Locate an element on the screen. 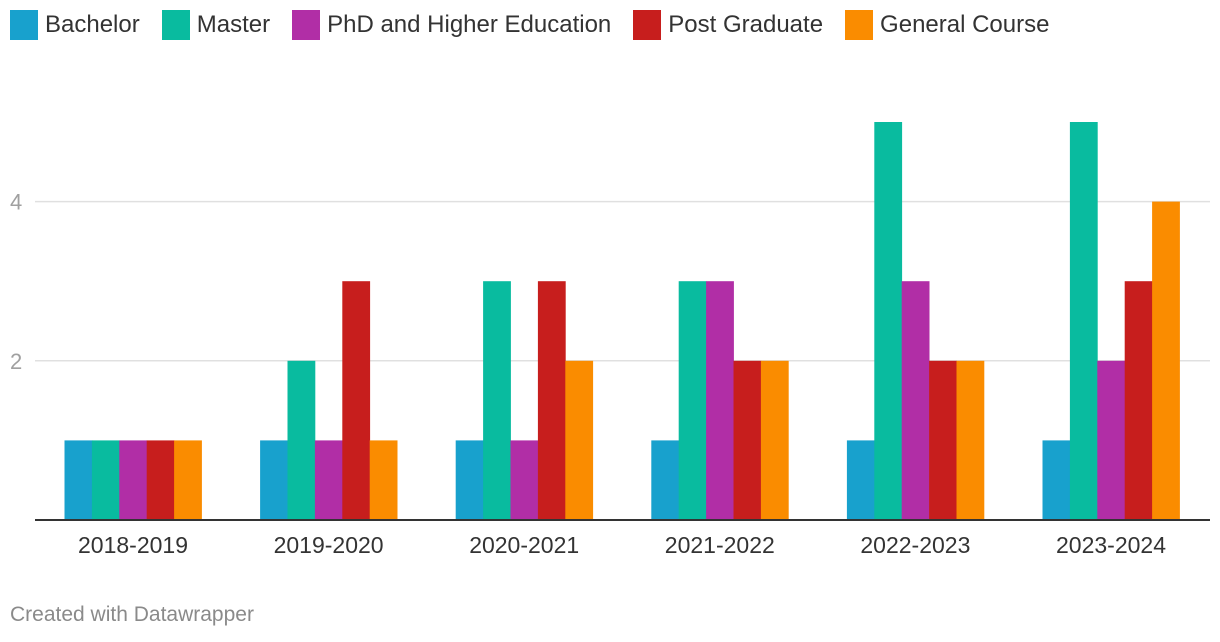 The width and height of the screenshot is (1220, 642). x-tick-label-2020-2021: 2020-2021 is located at coordinates (524, 545).